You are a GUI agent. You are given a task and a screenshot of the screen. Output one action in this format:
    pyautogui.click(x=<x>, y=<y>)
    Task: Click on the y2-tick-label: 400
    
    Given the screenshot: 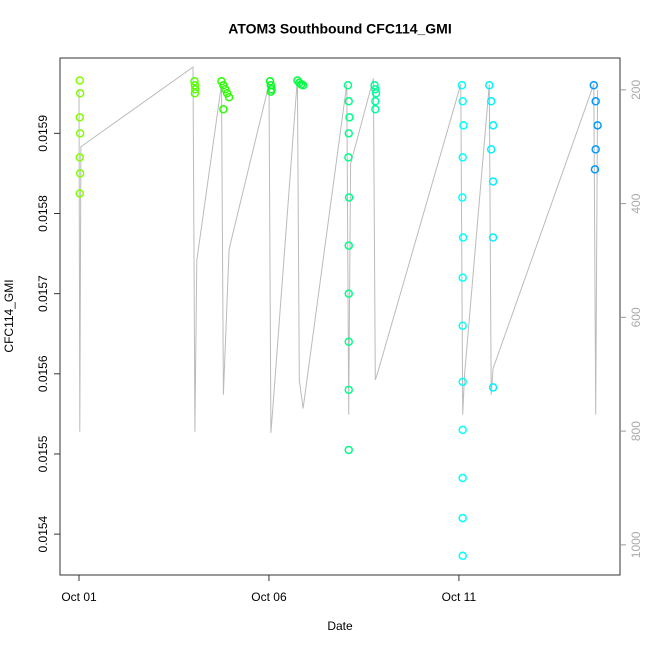 What is the action you would take?
    pyautogui.click(x=636, y=203)
    